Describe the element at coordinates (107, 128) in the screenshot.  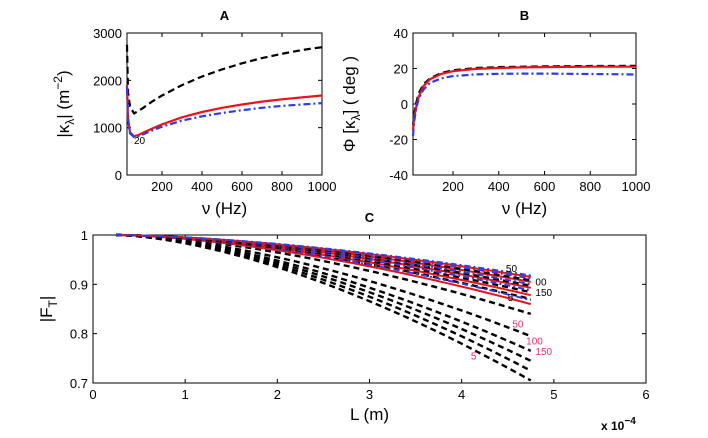
I see `y-tick-label: 1000` at that location.